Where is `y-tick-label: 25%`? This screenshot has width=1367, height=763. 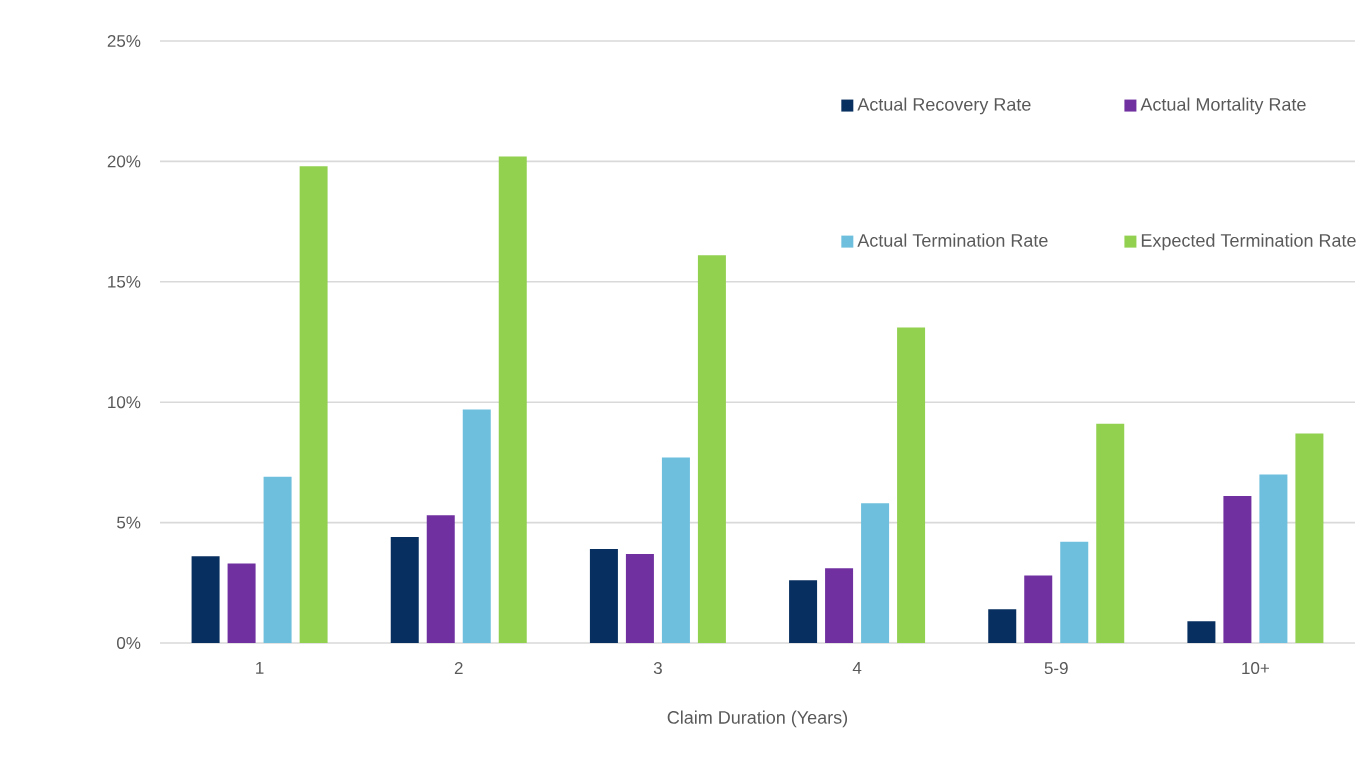 y-tick-label: 25% is located at coordinates (124, 40).